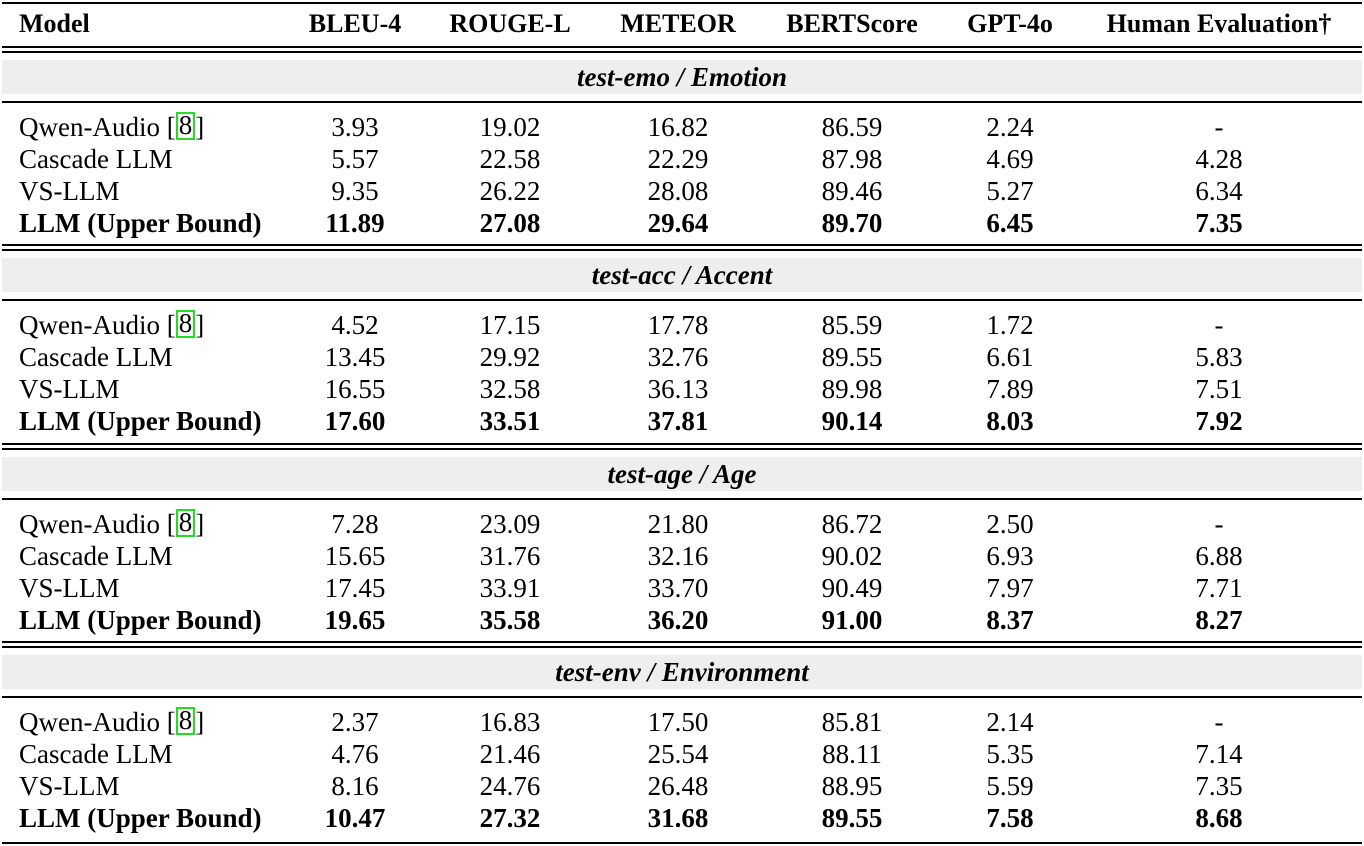 The image size is (1364, 846). Describe the element at coordinates (510, 588) in the screenshot. I see `value-cell: 33.91` at that location.